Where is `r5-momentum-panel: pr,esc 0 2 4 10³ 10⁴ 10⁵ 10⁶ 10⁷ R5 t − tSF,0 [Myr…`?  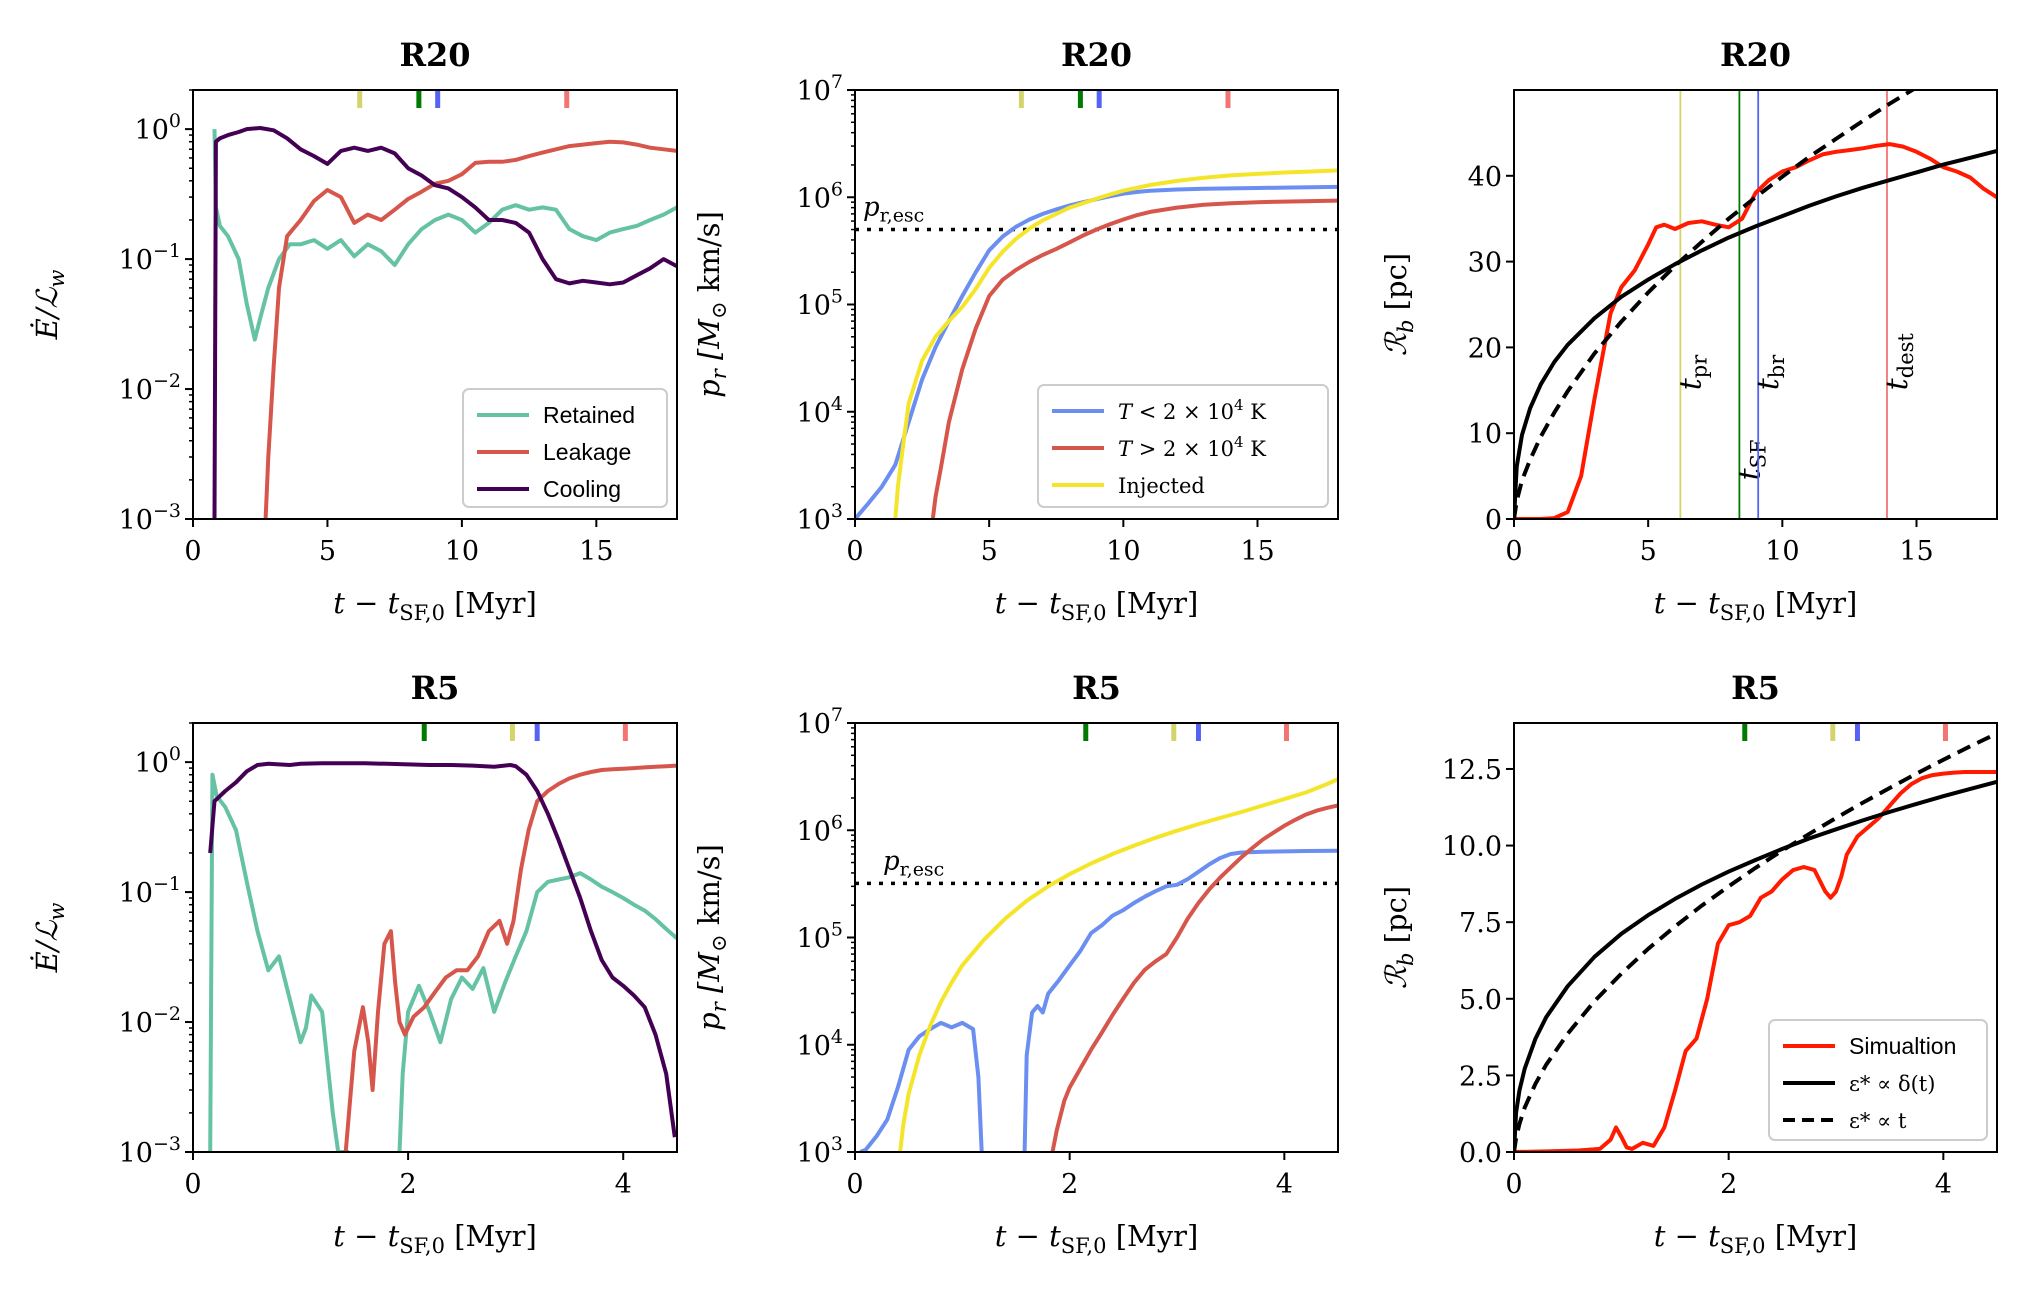
r5-momentum-panel: pr,esc 0 2 4 10³ 10⁴ 10⁵ 10⁶ 10⁷ R5 t − tSF,0 [Myr… is located at coordinates (1015, 963).